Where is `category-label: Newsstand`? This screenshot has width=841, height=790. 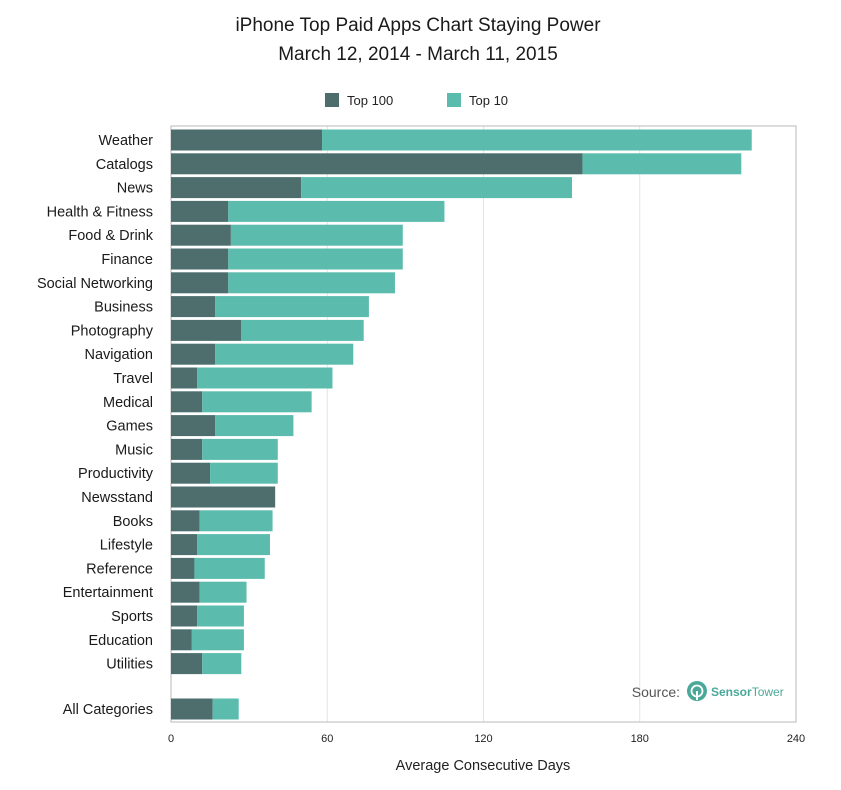 category-label: Newsstand is located at coordinates (117, 498).